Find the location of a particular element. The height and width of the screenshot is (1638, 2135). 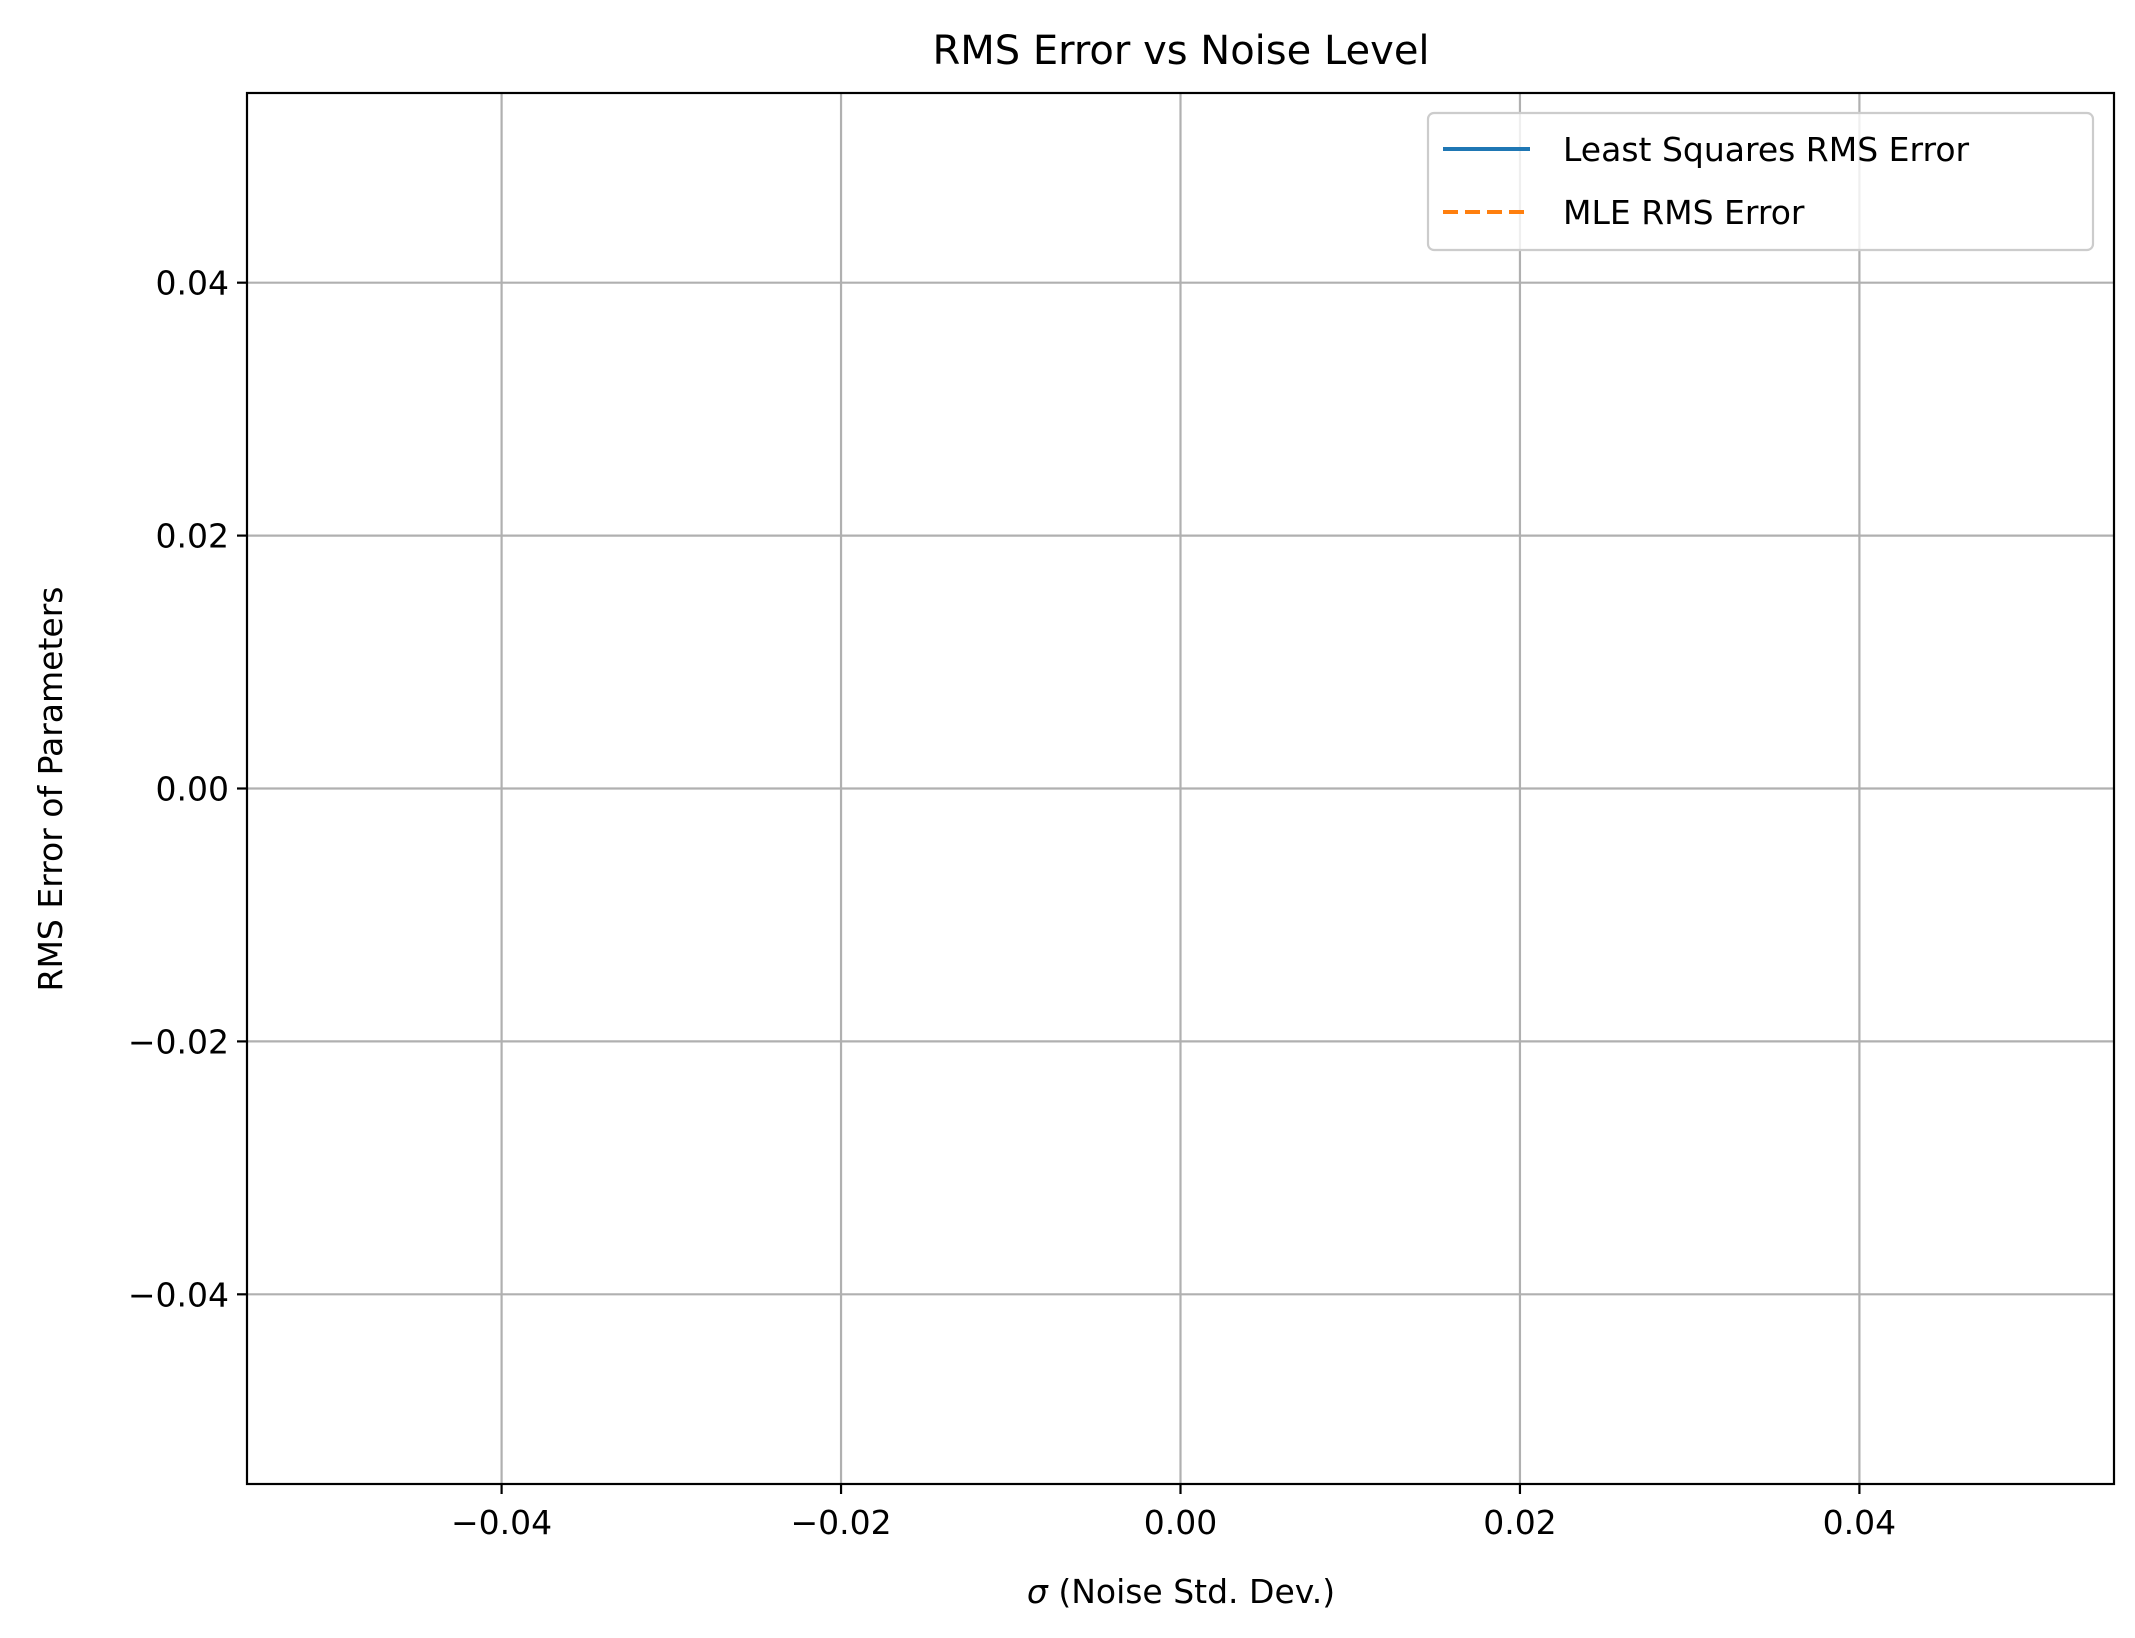

y-tick-label: 0.02 is located at coordinates (192, 536).